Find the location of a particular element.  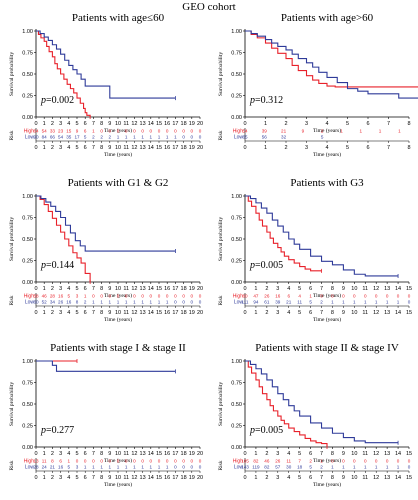

p-value-label: p=0.005 is located at coordinates (266, 430).